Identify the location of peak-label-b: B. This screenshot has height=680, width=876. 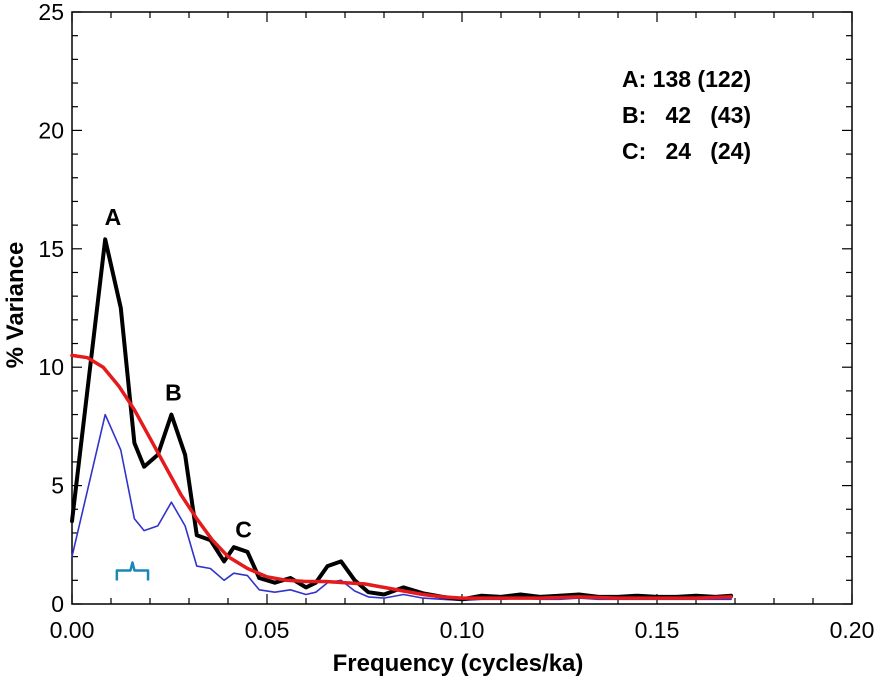
(173, 392).